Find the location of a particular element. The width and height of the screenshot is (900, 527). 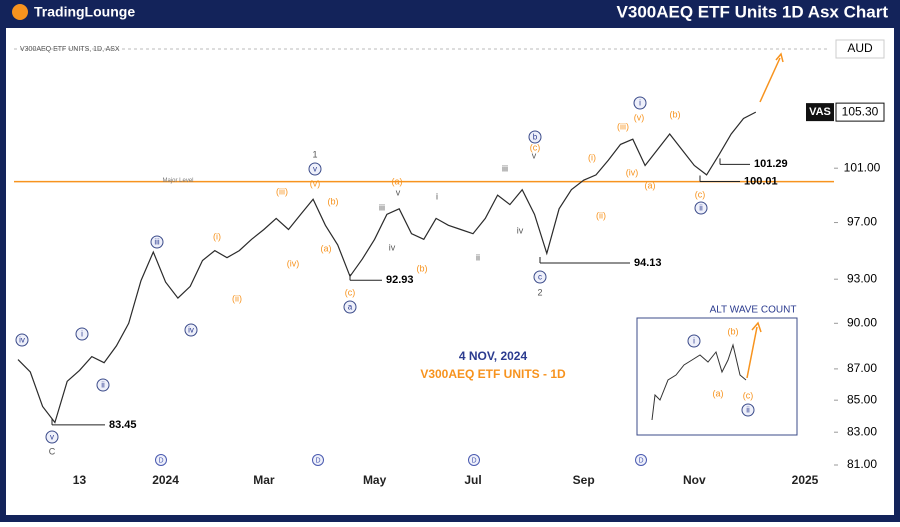

arrowhead is located at coordinates (779, 57).